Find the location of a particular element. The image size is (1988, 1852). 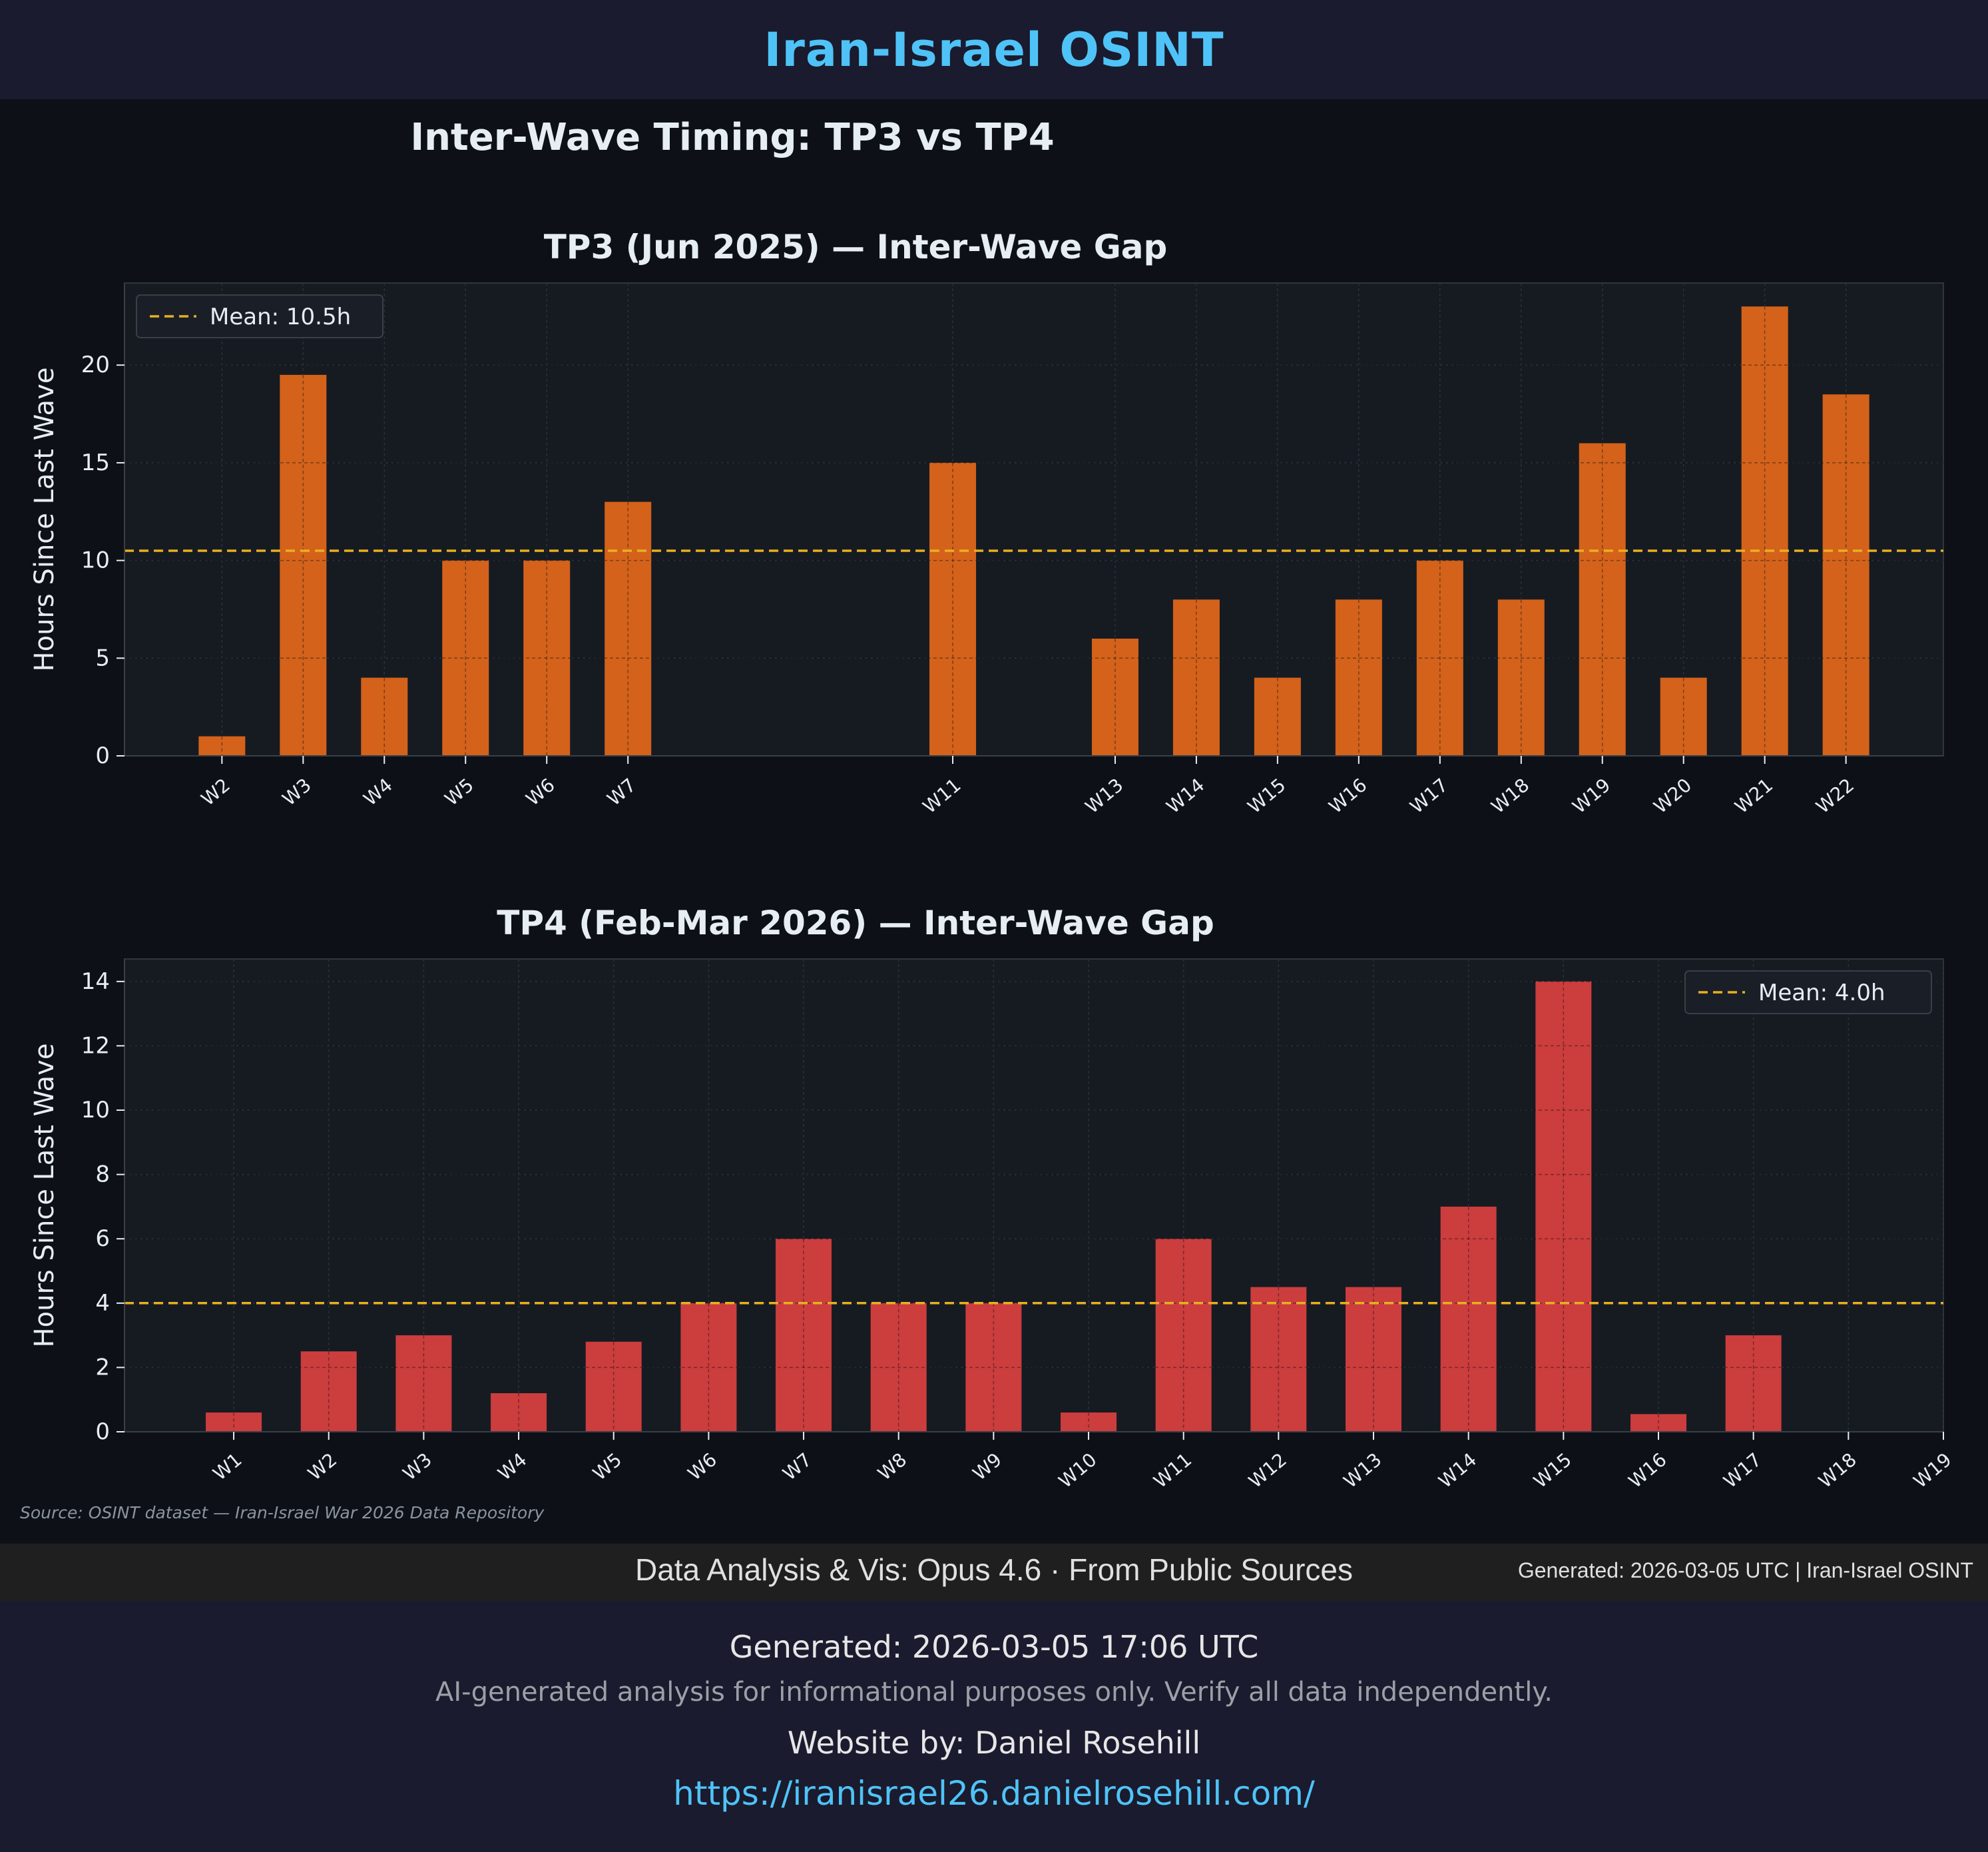

y-tick-label: 12 is located at coordinates (95, 1045).